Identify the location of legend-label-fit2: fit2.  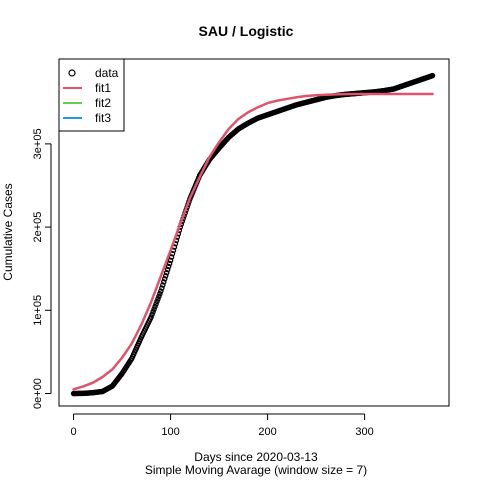
(103, 103).